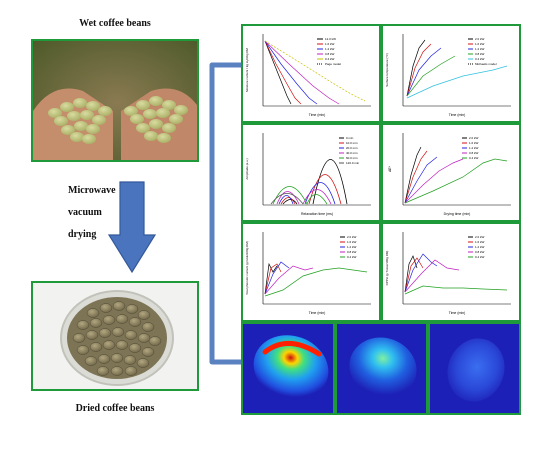  I want to click on color-change-xlabel: Drying time (min), so click(457, 214).